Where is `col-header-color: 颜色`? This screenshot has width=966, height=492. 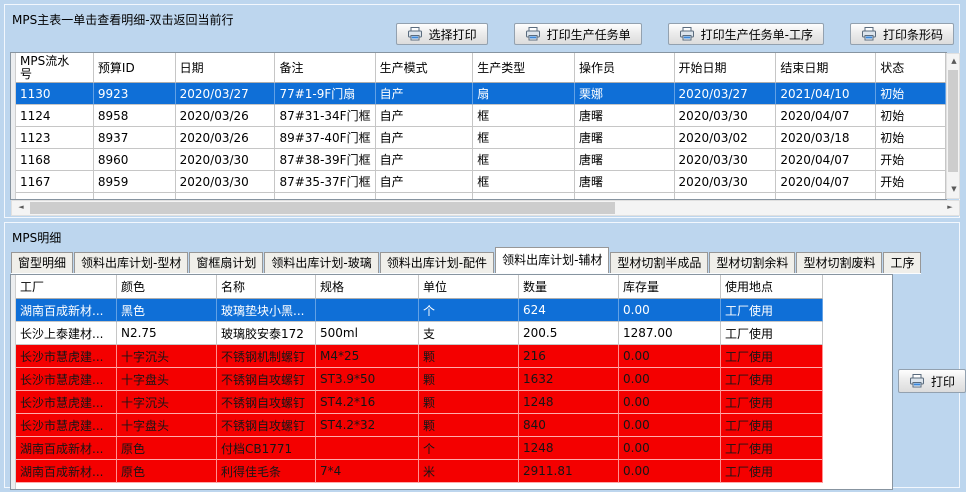
col-header-color: 颜色 is located at coordinates (167, 287).